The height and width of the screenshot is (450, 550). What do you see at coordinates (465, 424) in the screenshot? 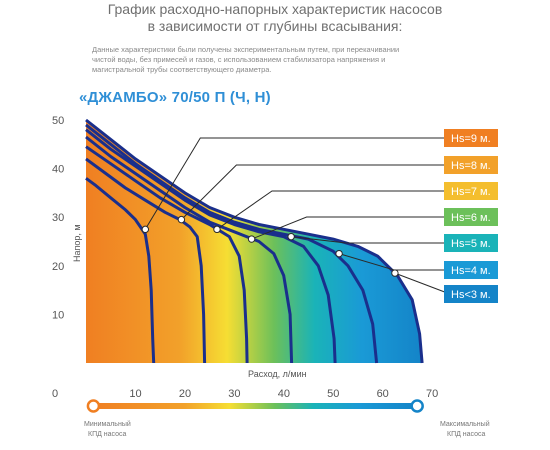
I see `max-efficiency-label-1: Максимальный` at bounding box center [465, 424].